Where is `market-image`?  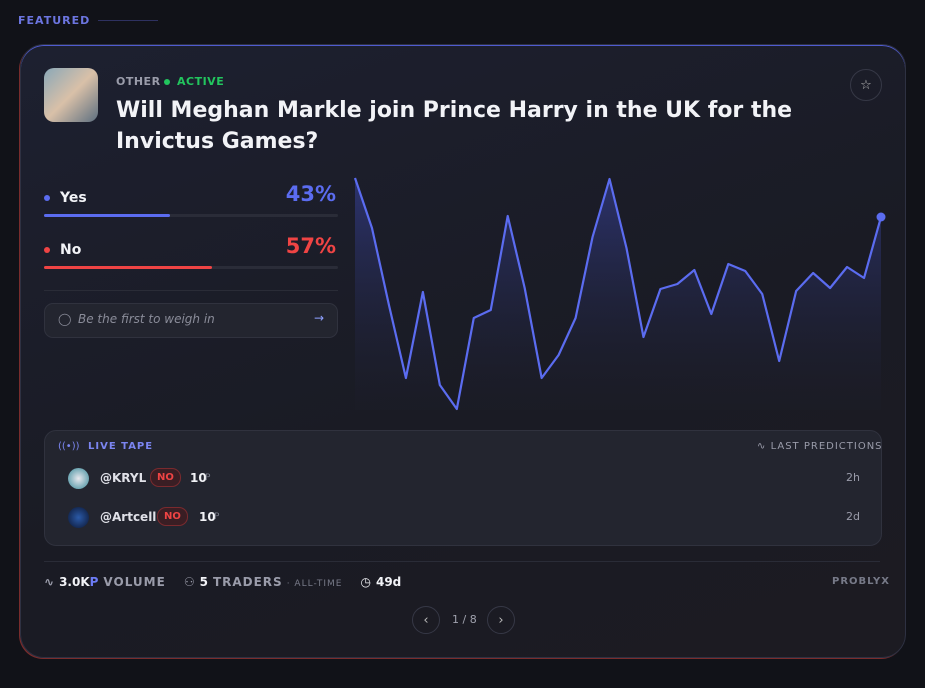
market-image is located at coordinates (71, 95).